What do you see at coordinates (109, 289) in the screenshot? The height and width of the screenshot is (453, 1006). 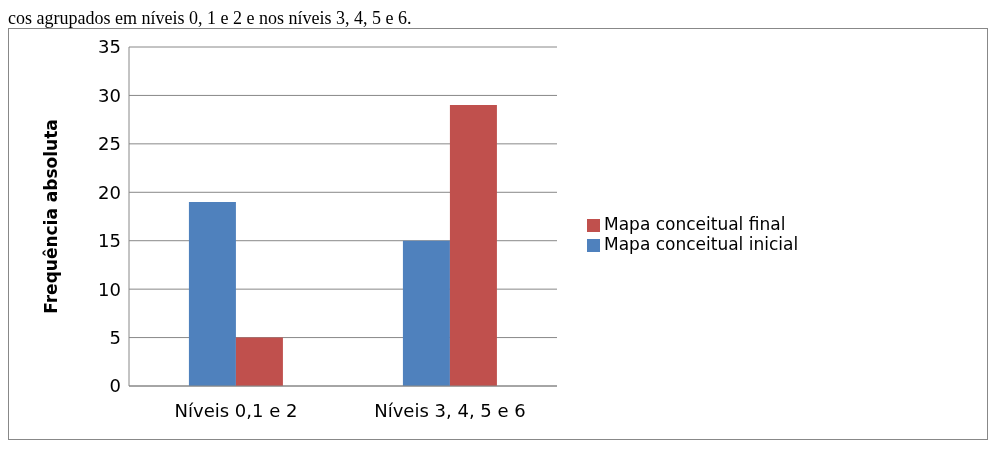 I see `y-tick-label: 10` at bounding box center [109, 289].